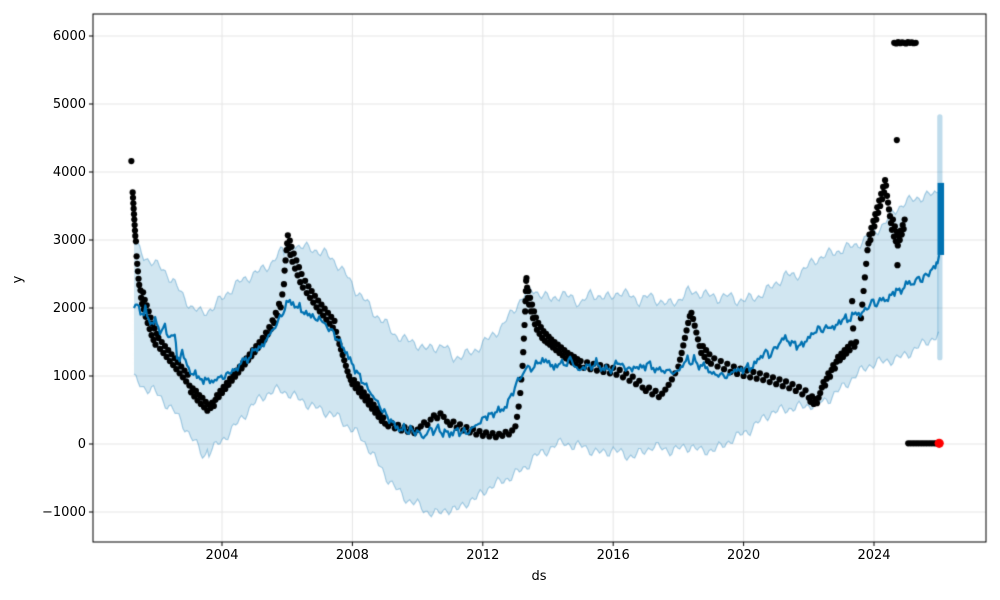  What do you see at coordinates (69, 104) in the screenshot?
I see `y-tick-label: 5000` at bounding box center [69, 104].